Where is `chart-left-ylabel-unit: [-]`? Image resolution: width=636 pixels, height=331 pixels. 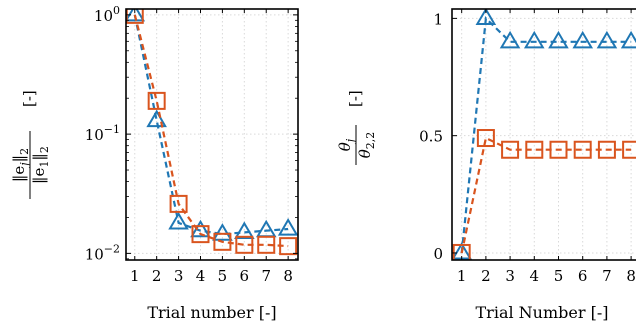 chart-left-ylabel-unit: [-] is located at coordinates (29, 98).